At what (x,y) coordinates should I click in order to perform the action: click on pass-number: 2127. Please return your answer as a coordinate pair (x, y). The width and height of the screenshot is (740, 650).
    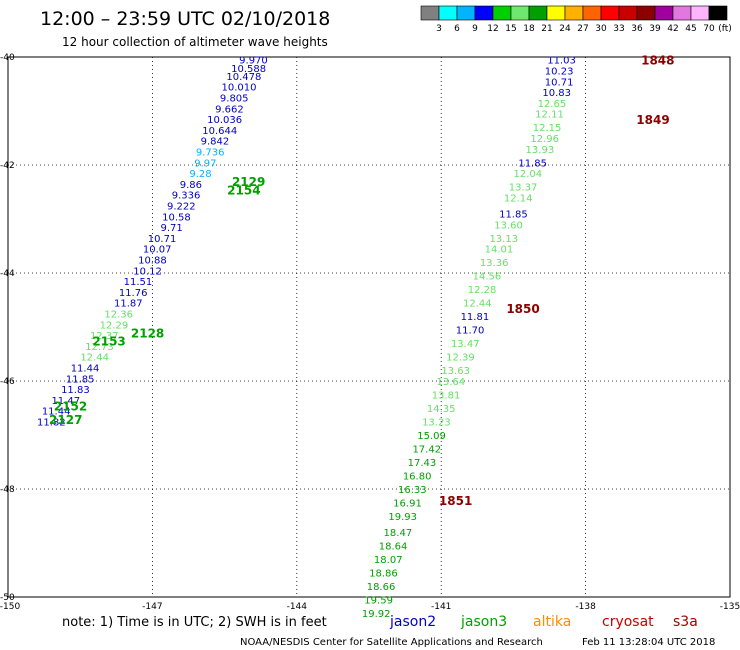
    Looking at the image, I should click on (65, 420).